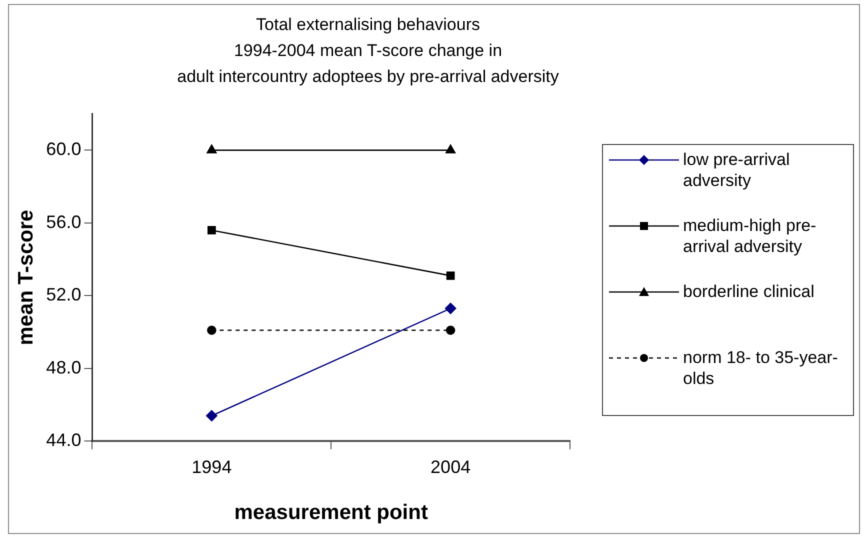  What do you see at coordinates (64, 440) in the screenshot?
I see `y-tick-label: 44.0` at bounding box center [64, 440].